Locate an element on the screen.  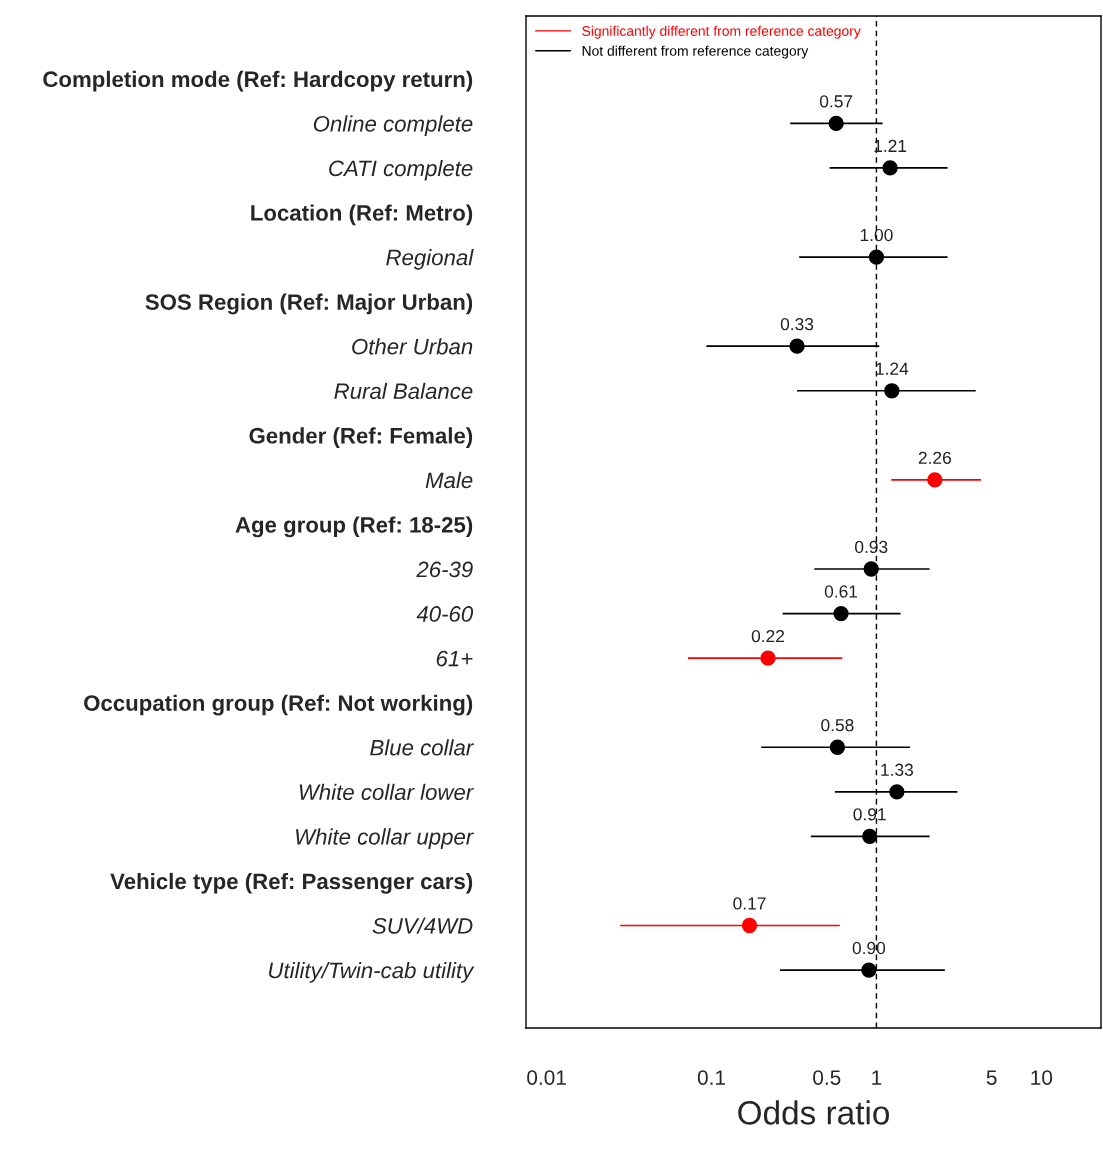
y-tick-label: Gender (Ref: Female) is located at coordinates (361, 437).